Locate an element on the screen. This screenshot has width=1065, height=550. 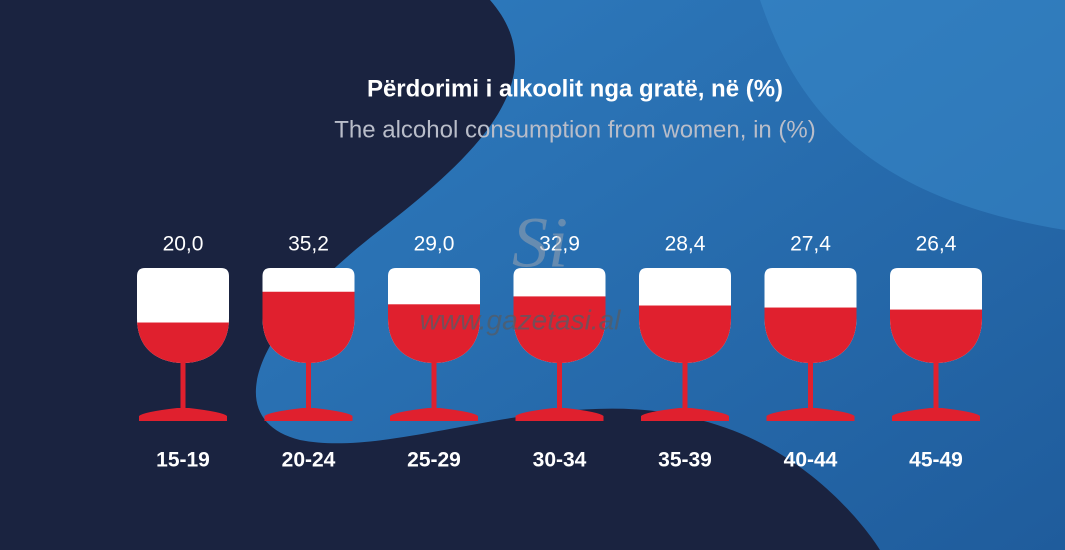
x-tick-label: 45-49 is located at coordinates (936, 460).